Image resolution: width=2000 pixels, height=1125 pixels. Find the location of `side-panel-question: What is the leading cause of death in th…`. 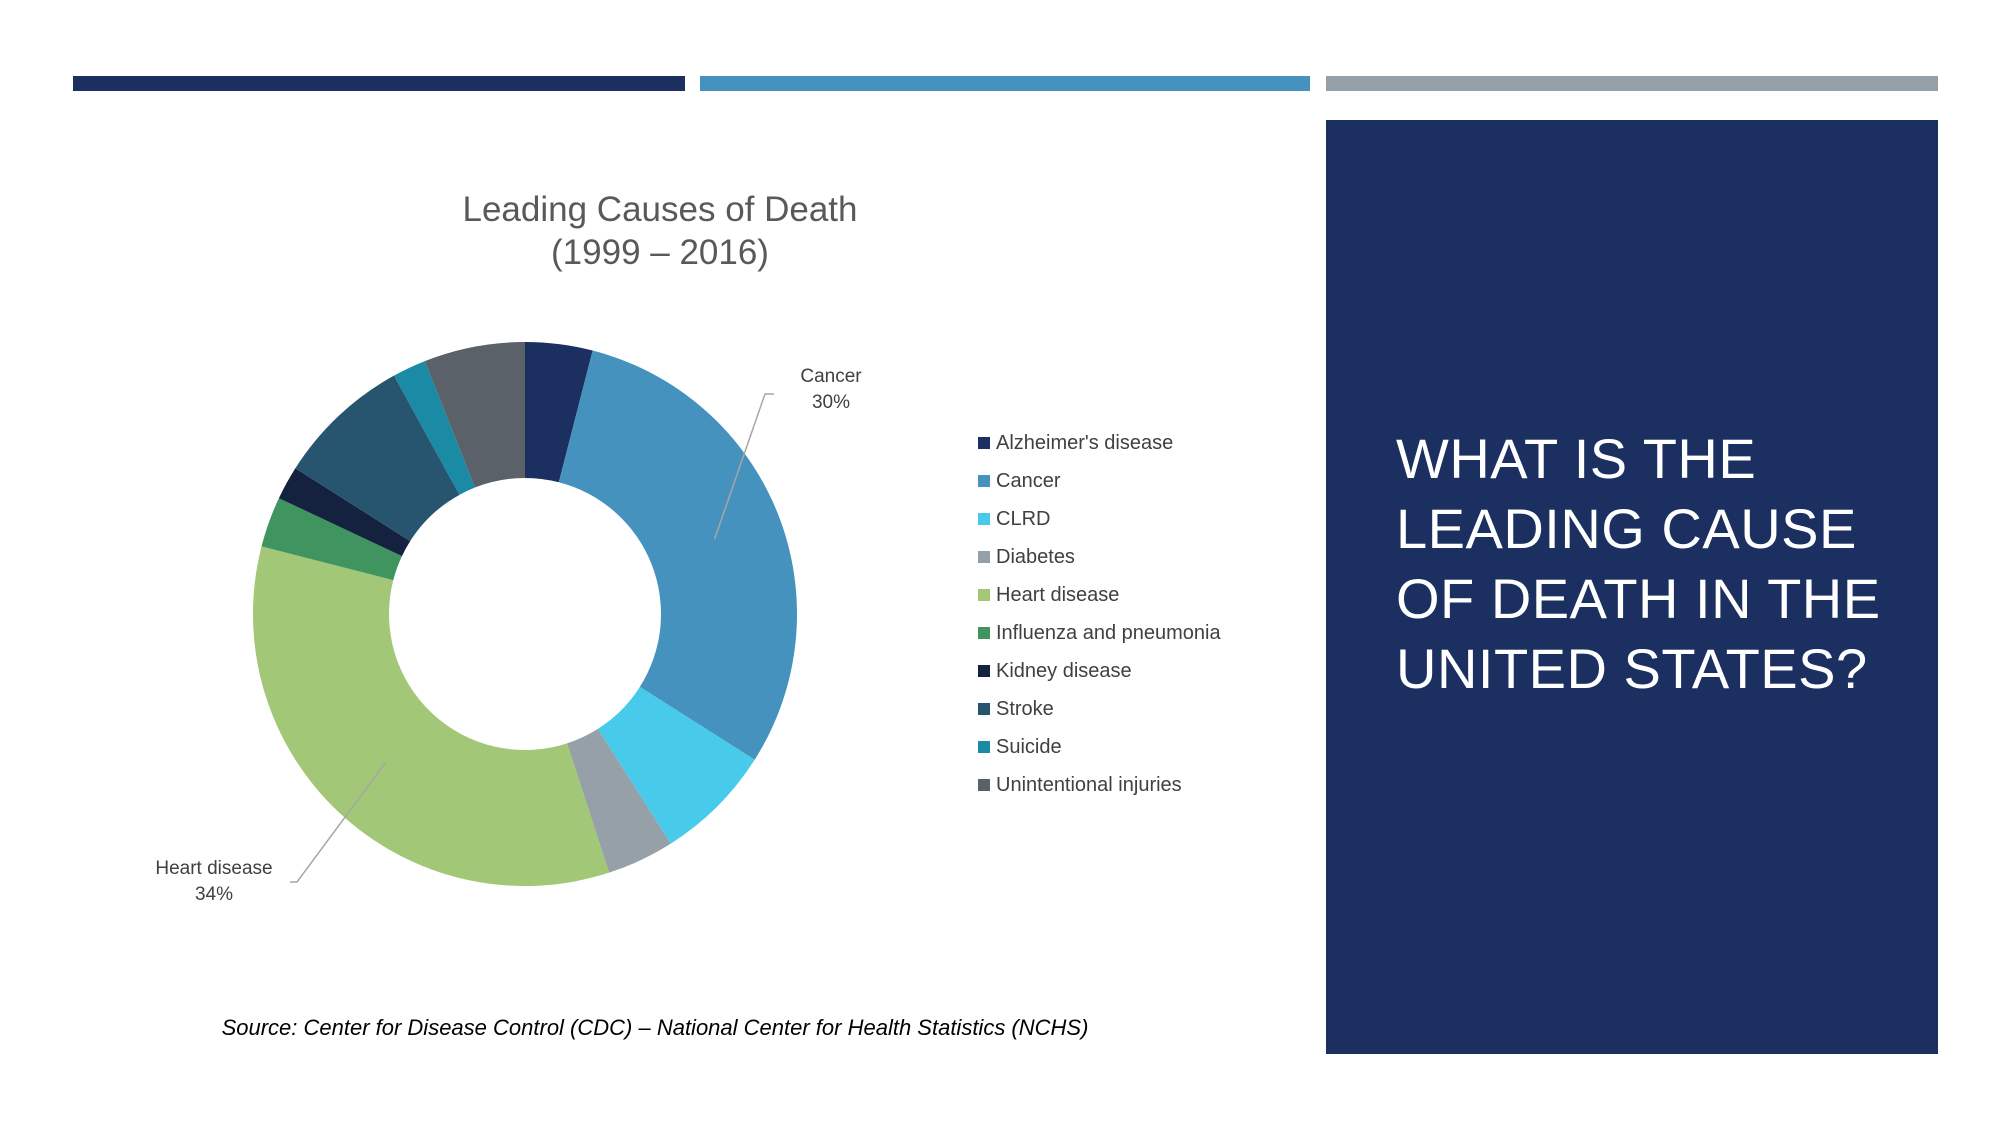

side-panel-question: What is the leading cause of death in th… is located at coordinates (1638, 563).